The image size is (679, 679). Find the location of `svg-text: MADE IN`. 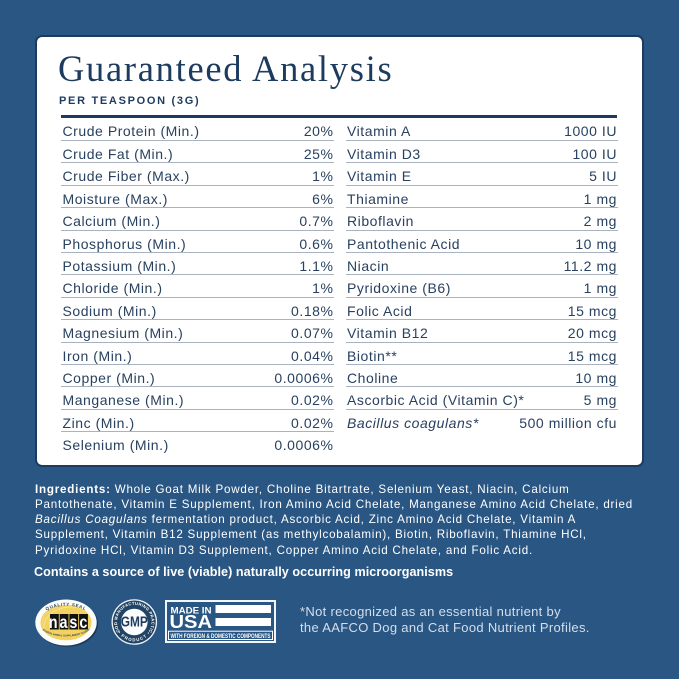

svg-text: MADE IN is located at coordinates (190, 610).